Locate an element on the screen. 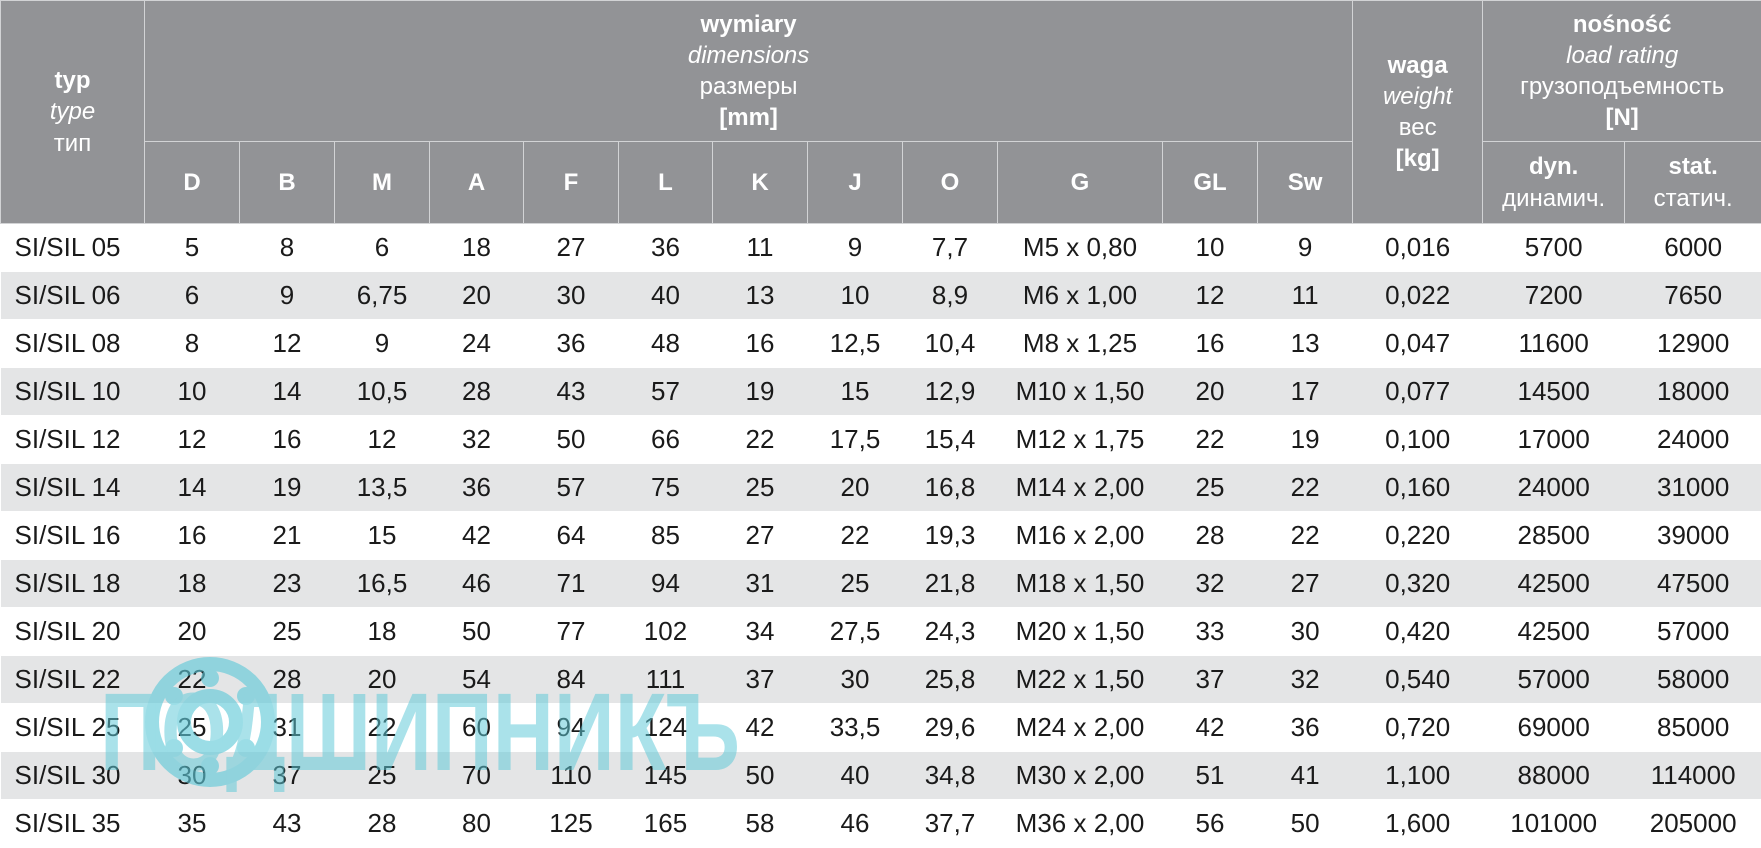  table-cell: M6 x 1,00 is located at coordinates (1080, 295).